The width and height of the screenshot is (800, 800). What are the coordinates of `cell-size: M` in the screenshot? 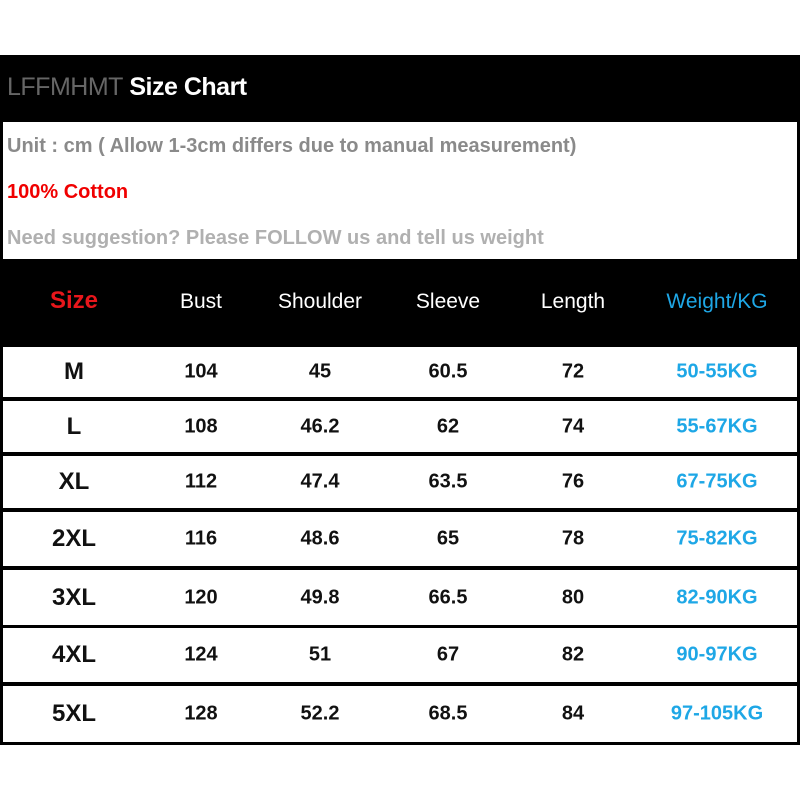 It's located at (74, 371).